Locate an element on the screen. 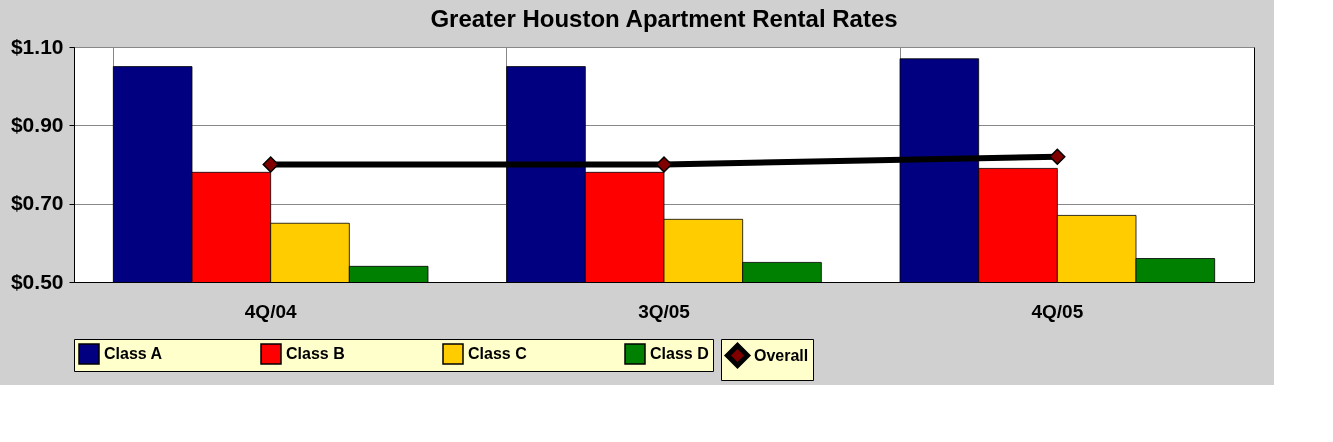 The width and height of the screenshot is (1333, 442). x-tick-label: 4Q/04 is located at coordinates (270, 311).